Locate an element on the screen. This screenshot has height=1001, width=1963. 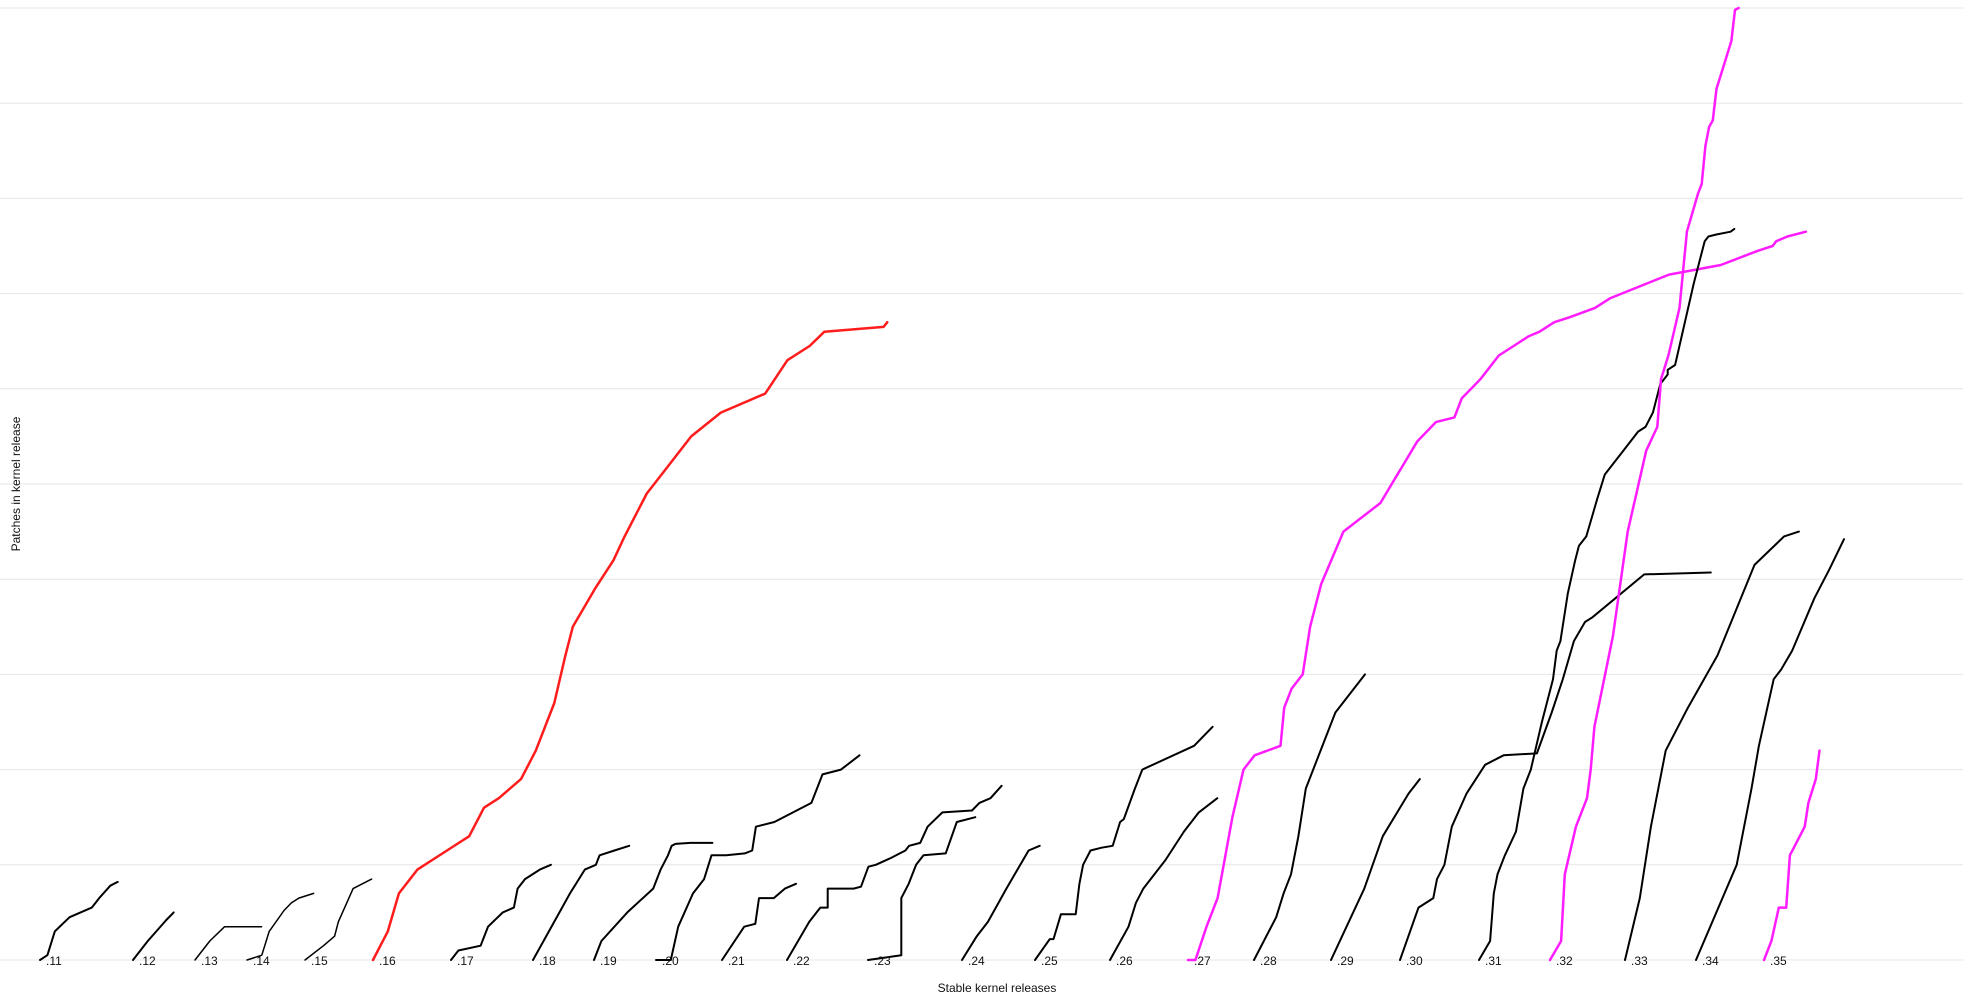
x-tick-label: .32 is located at coordinates (1564, 961).